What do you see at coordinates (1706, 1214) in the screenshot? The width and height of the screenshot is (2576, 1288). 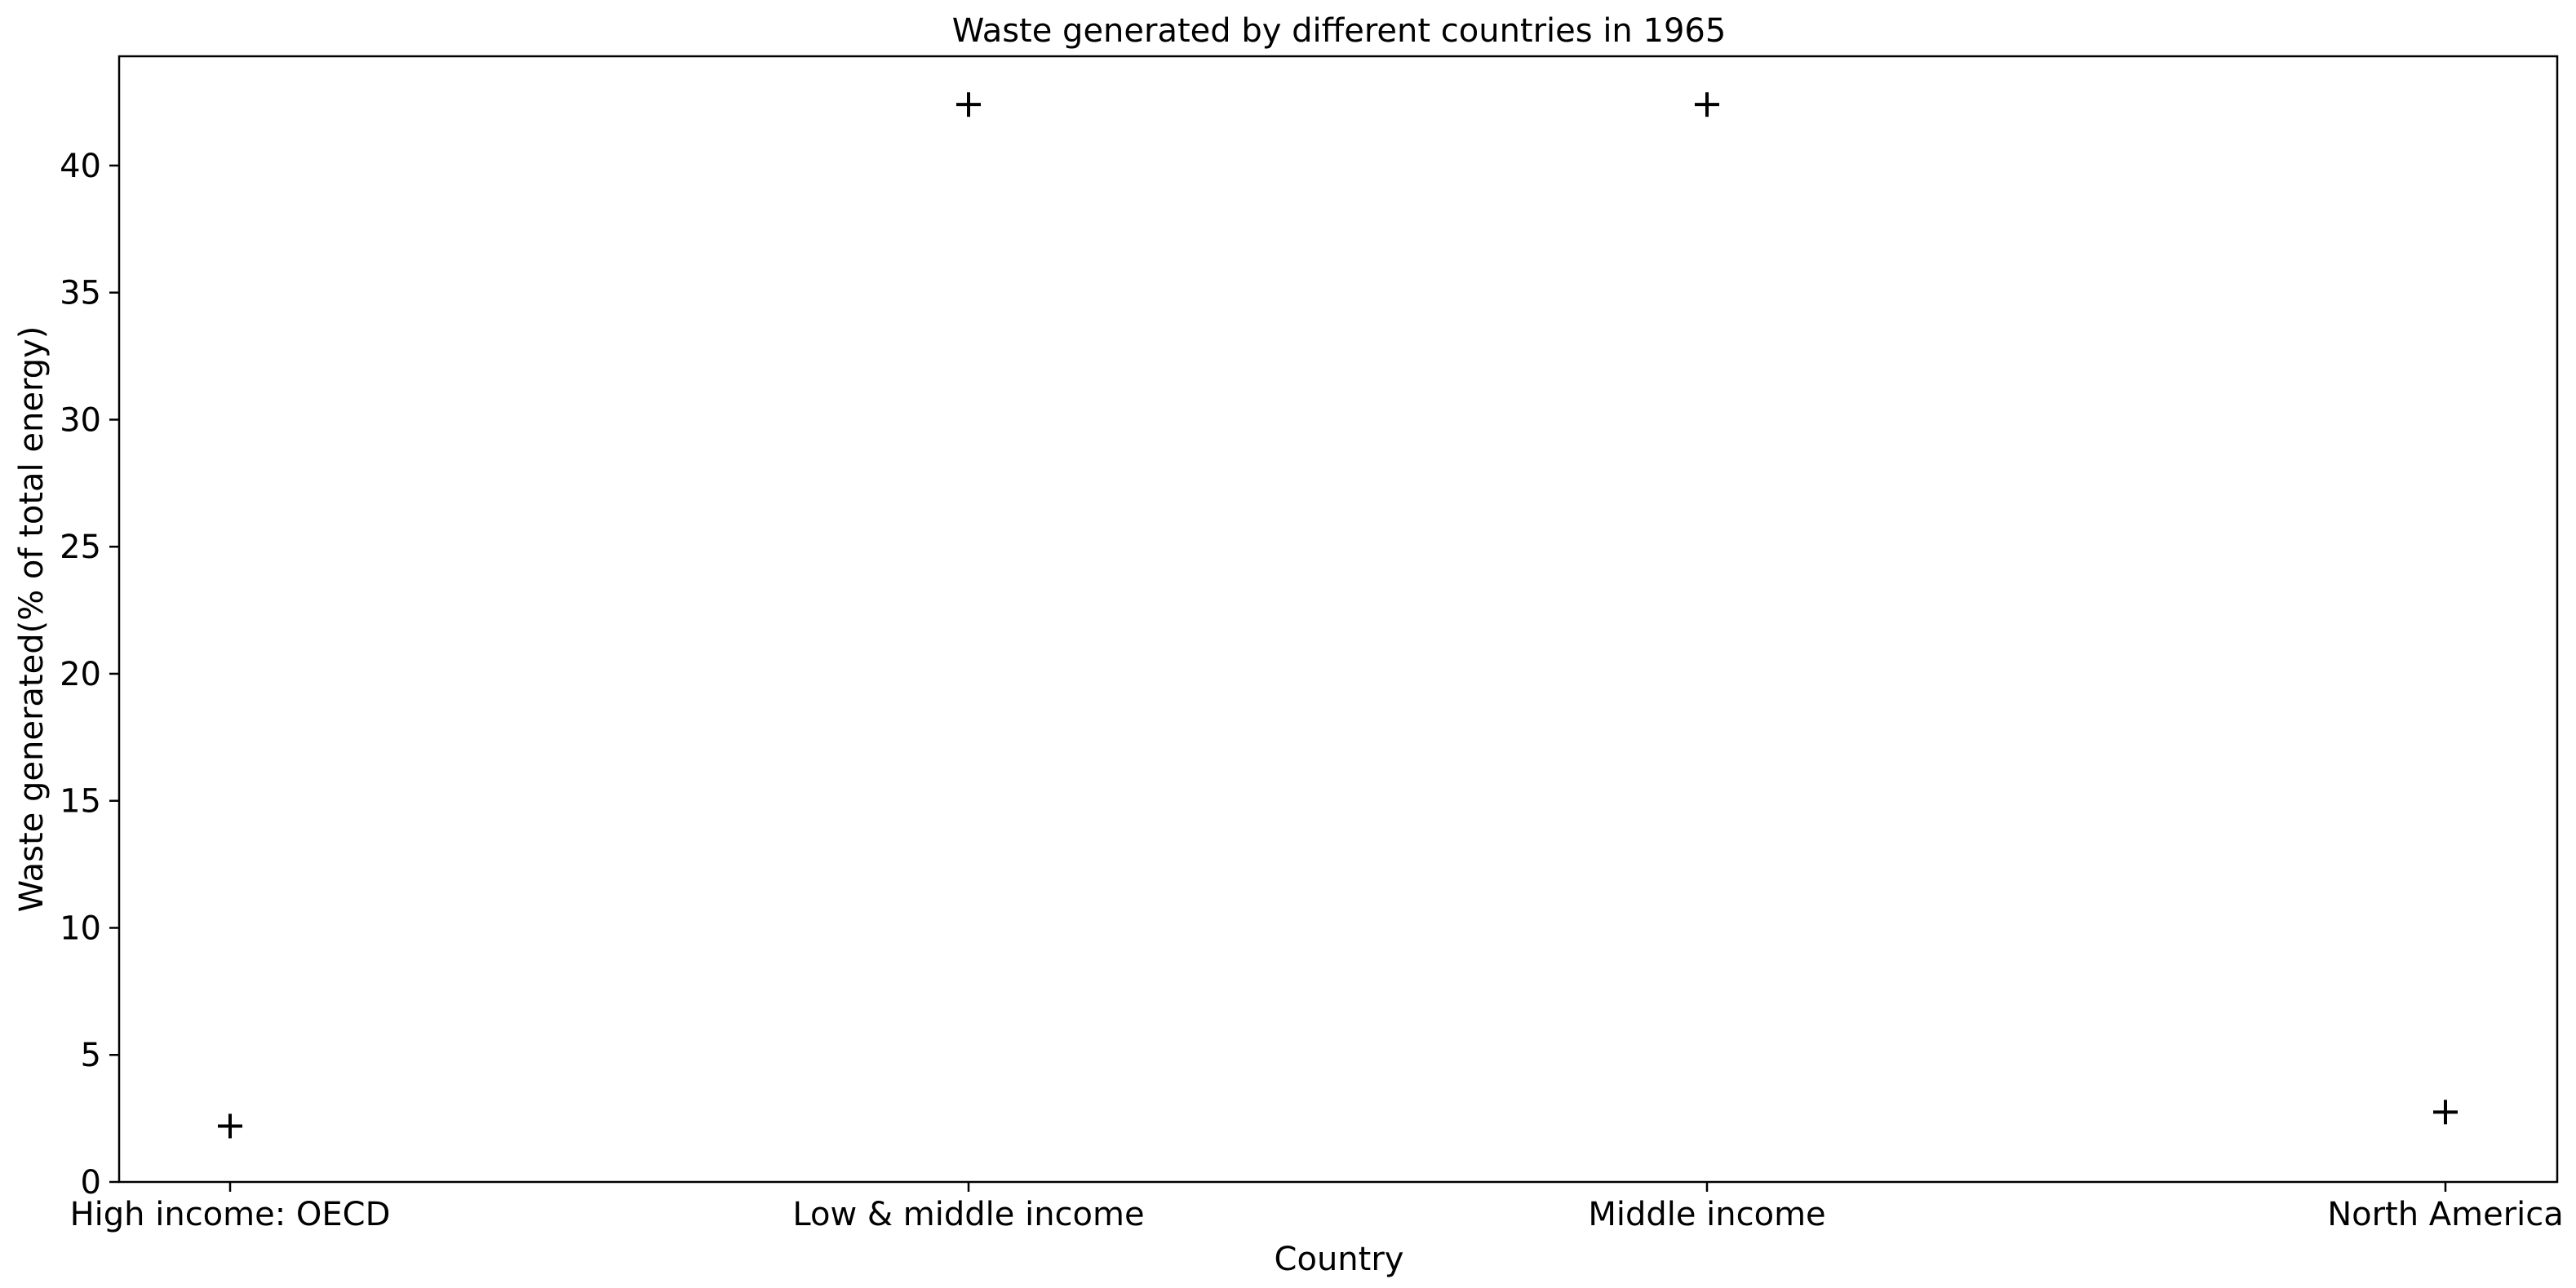 I see `x-tick-label: Middle income` at bounding box center [1706, 1214].